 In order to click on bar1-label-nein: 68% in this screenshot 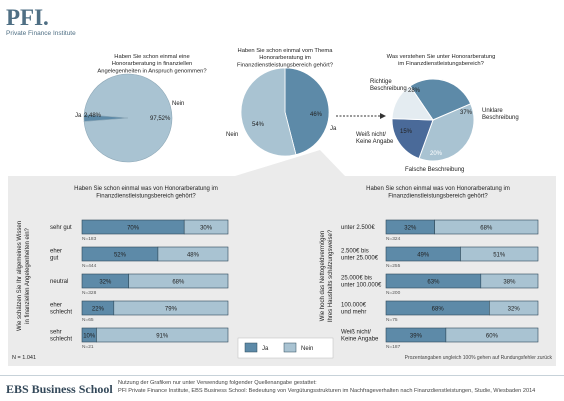, I will do `click(178, 283)`.